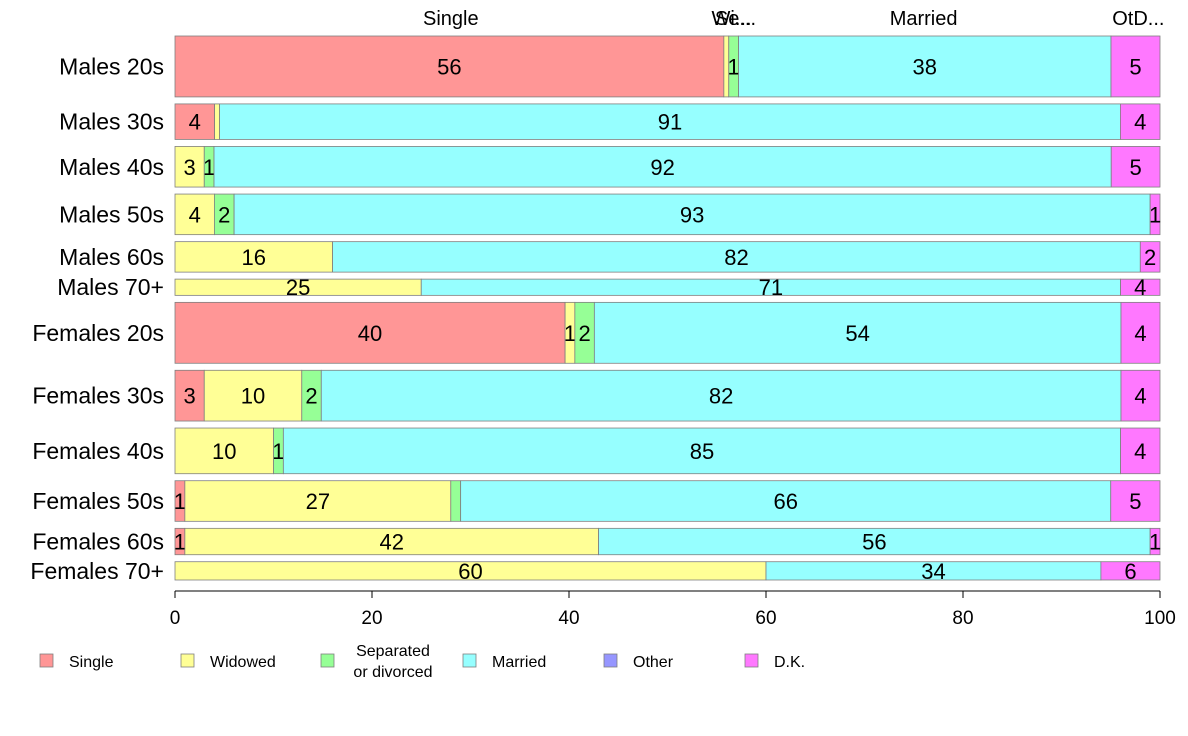 The height and width of the screenshot is (736, 1188). Describe the element at coordinates (667, 571) in the screenshot. I see `bar-row: 60 34 6` at that location.